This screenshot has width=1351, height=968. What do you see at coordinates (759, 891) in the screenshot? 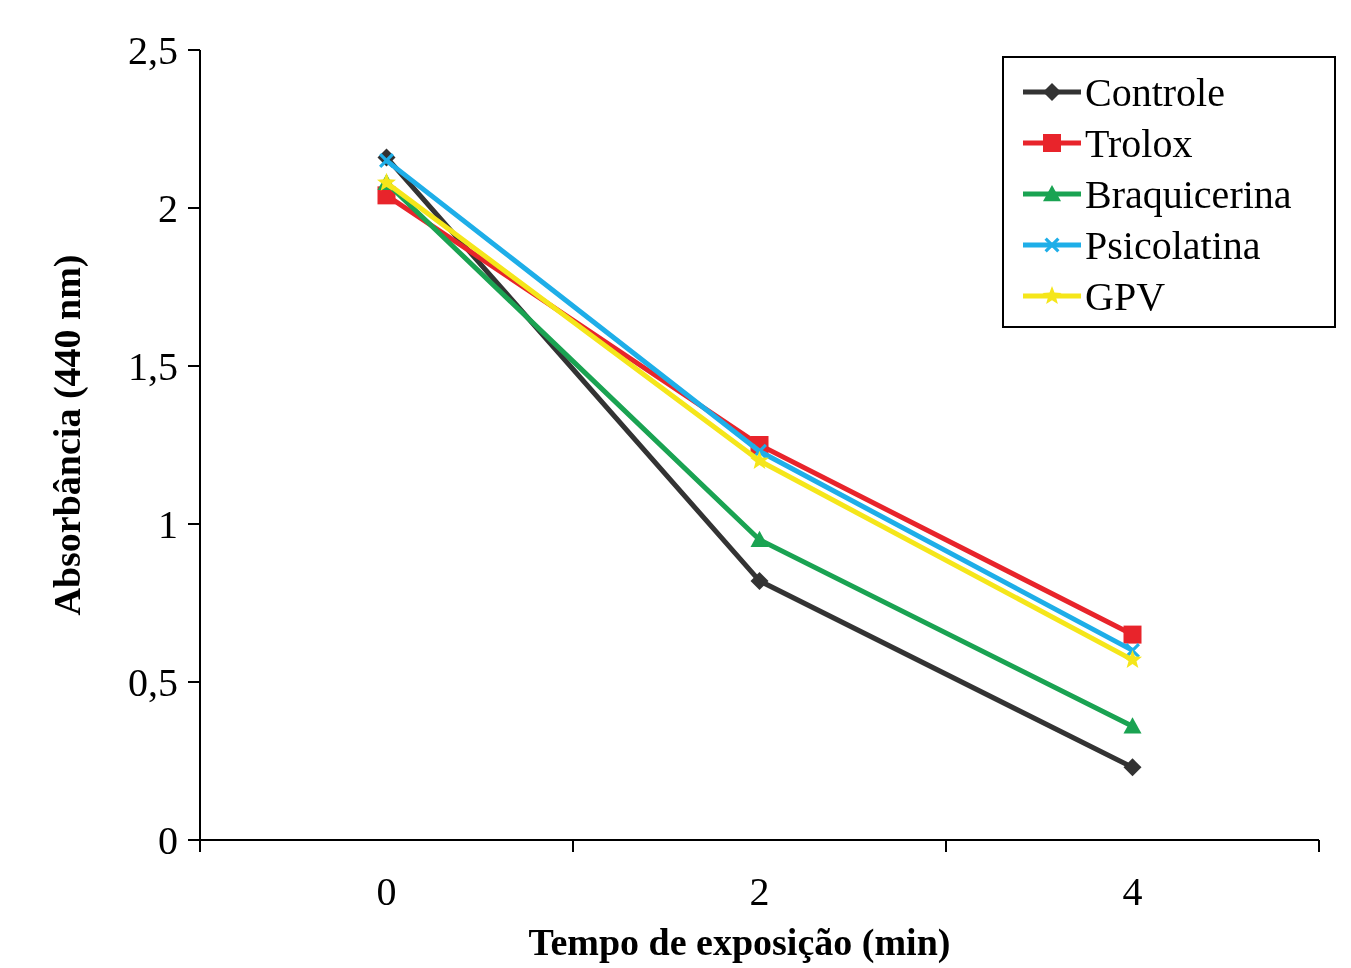
I see `x-tick-label: 2` at bounding box center [759, 891].